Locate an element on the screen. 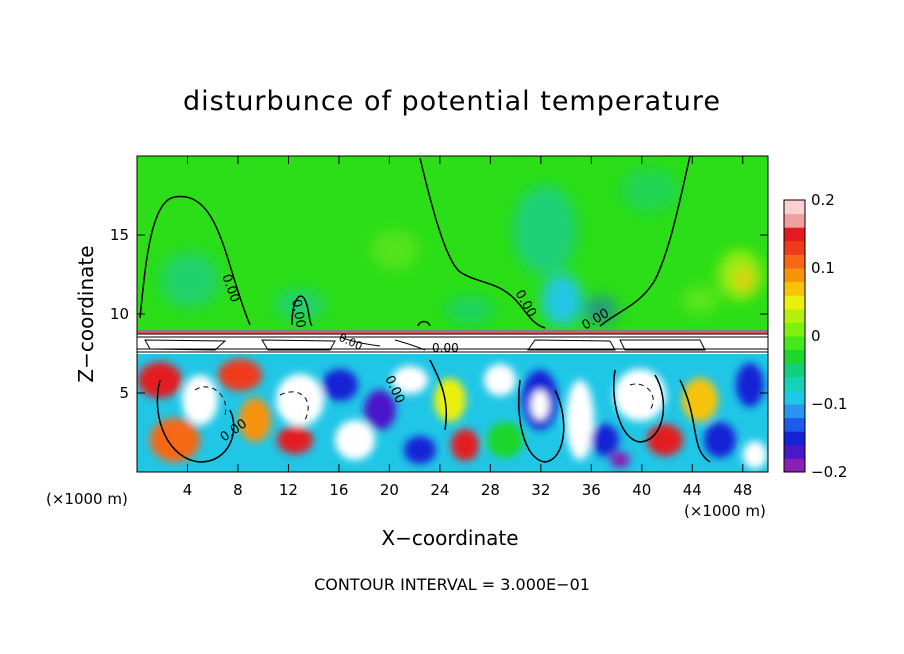 This screenshot has height=654, width=904. x-tick-label: 12 is located at coordinates (288, 490).